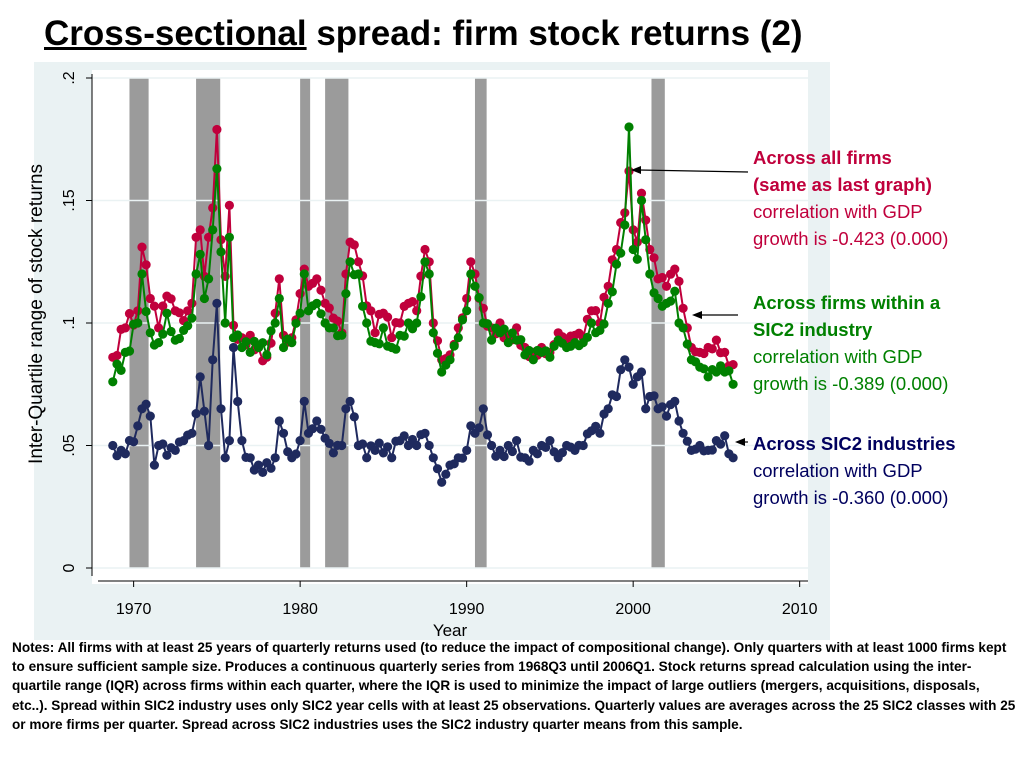 The width and height of the screenshot is (1024, 768). I want to click on annotation-within-corr-1: correlation with GDP, so click(838, 356).